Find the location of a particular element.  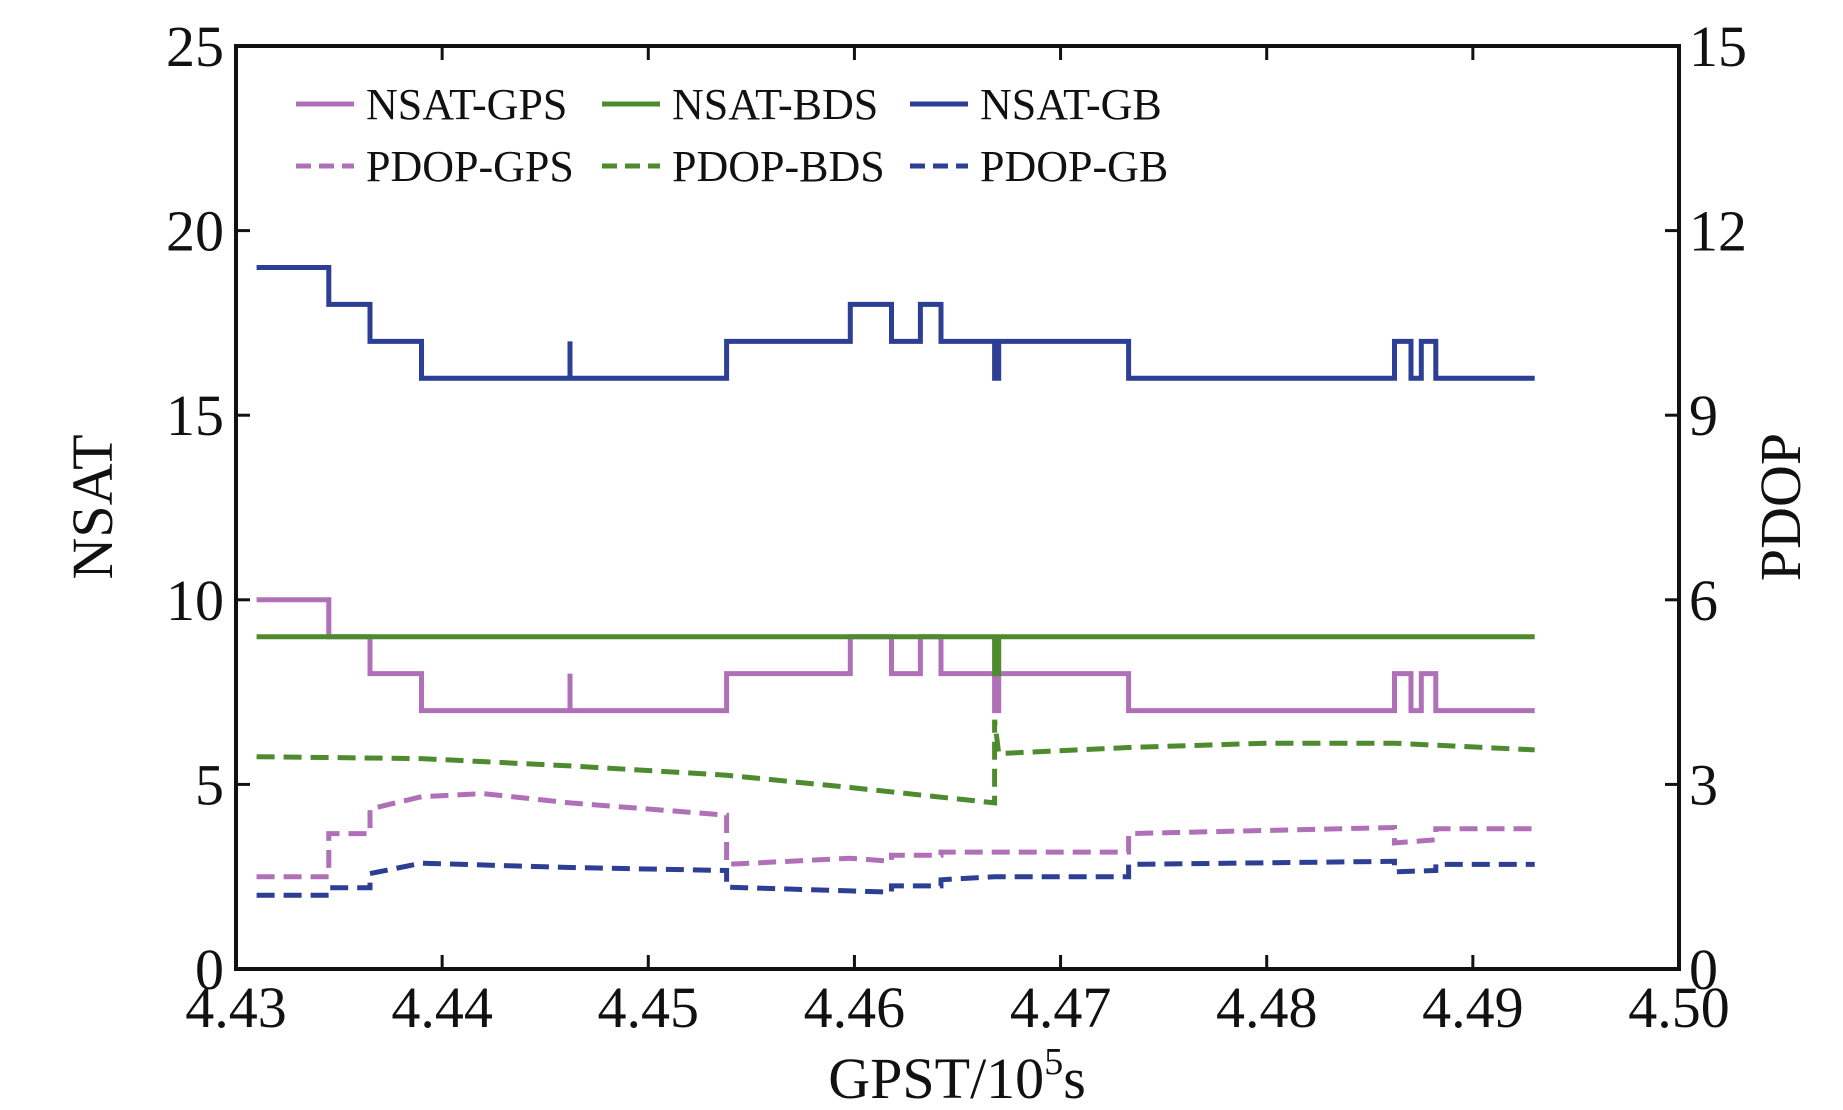

y-axis-title-right: PDOP is located at coordinates (1780, 507).